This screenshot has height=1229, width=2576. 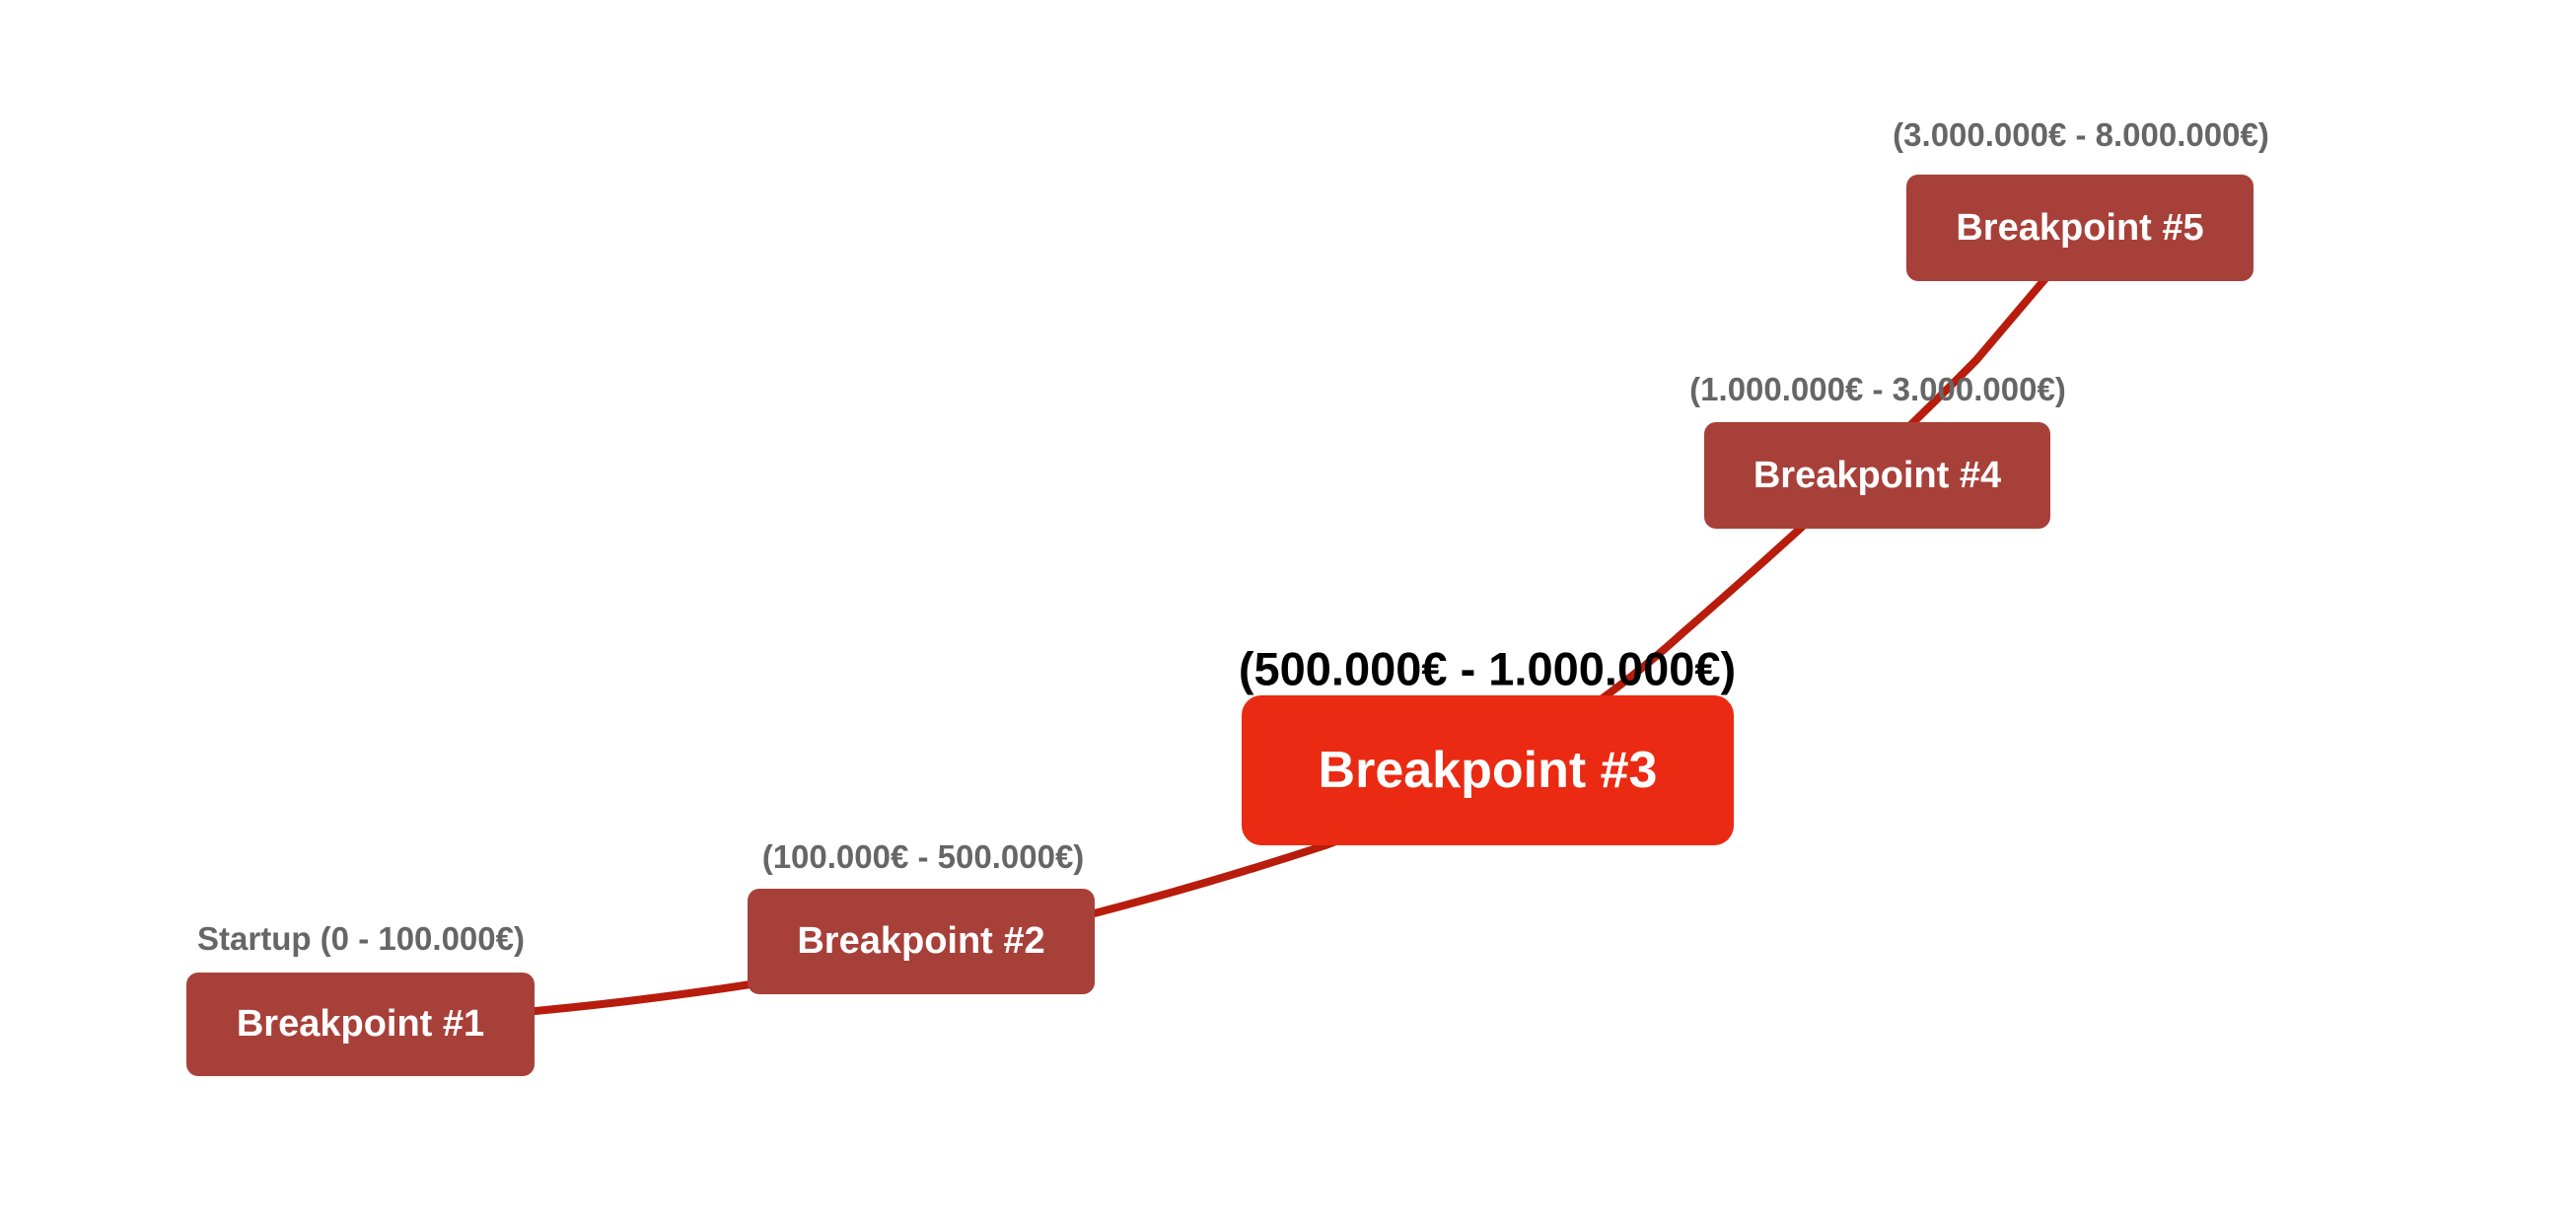 I want to click on node-4-range-label: (1.000.000€ - 3.000.000€), so click(x=1877, y=389).